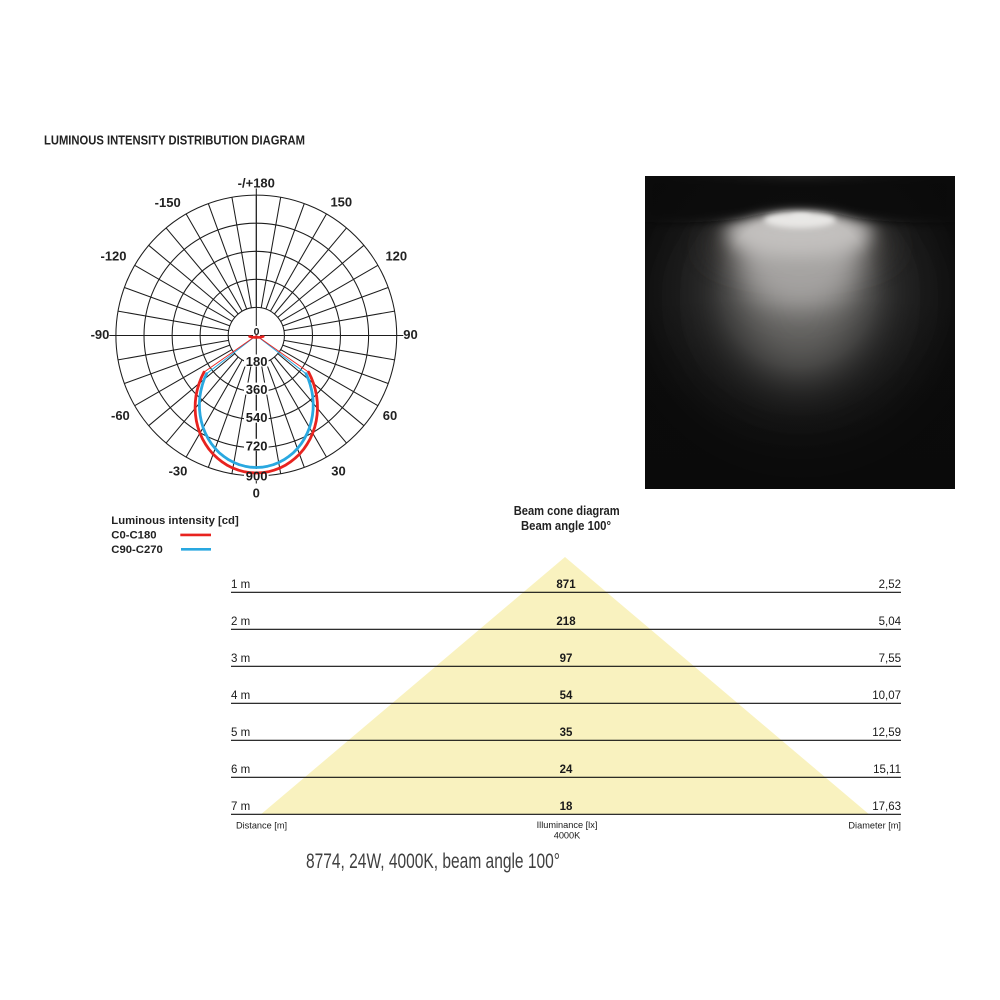 The height and width of the screenshot is (1000, 1000). I want to click on svg-text: Diameter [m], so click(874, 826).